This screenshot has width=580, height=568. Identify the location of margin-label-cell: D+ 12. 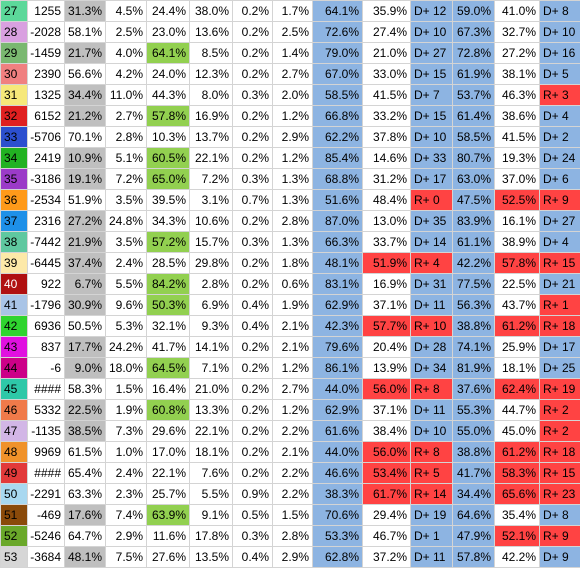
(432, 11).